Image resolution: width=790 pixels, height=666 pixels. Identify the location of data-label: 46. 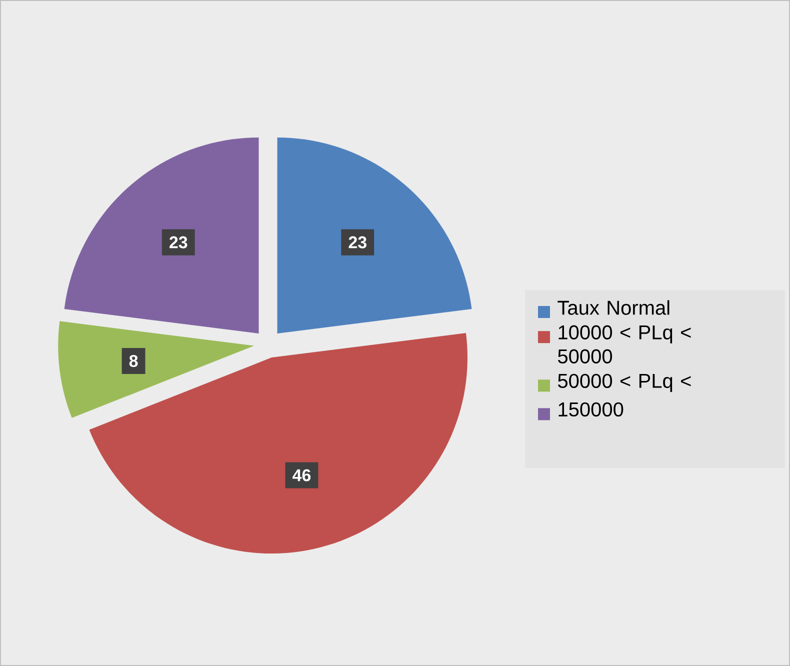
(301, 475).